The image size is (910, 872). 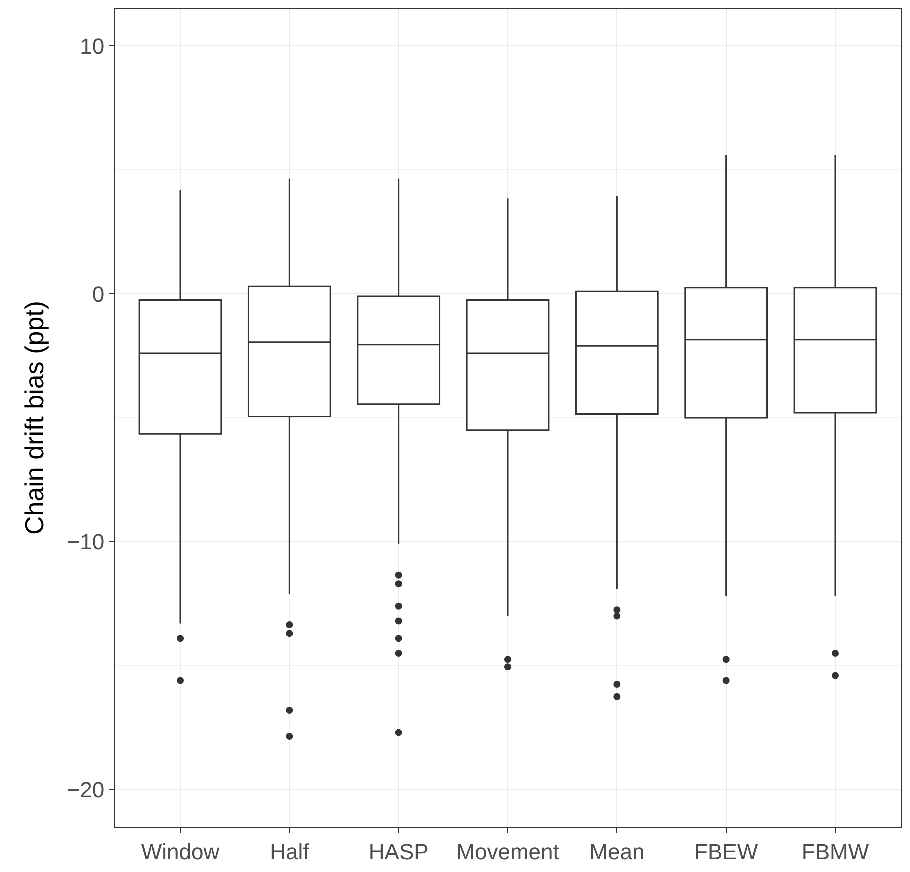 What do you see at coordinates (35, 418) in the screenshot?
I see `y-axis-title: Chain drift bias (ppt)` at bounding box center [35, 418].